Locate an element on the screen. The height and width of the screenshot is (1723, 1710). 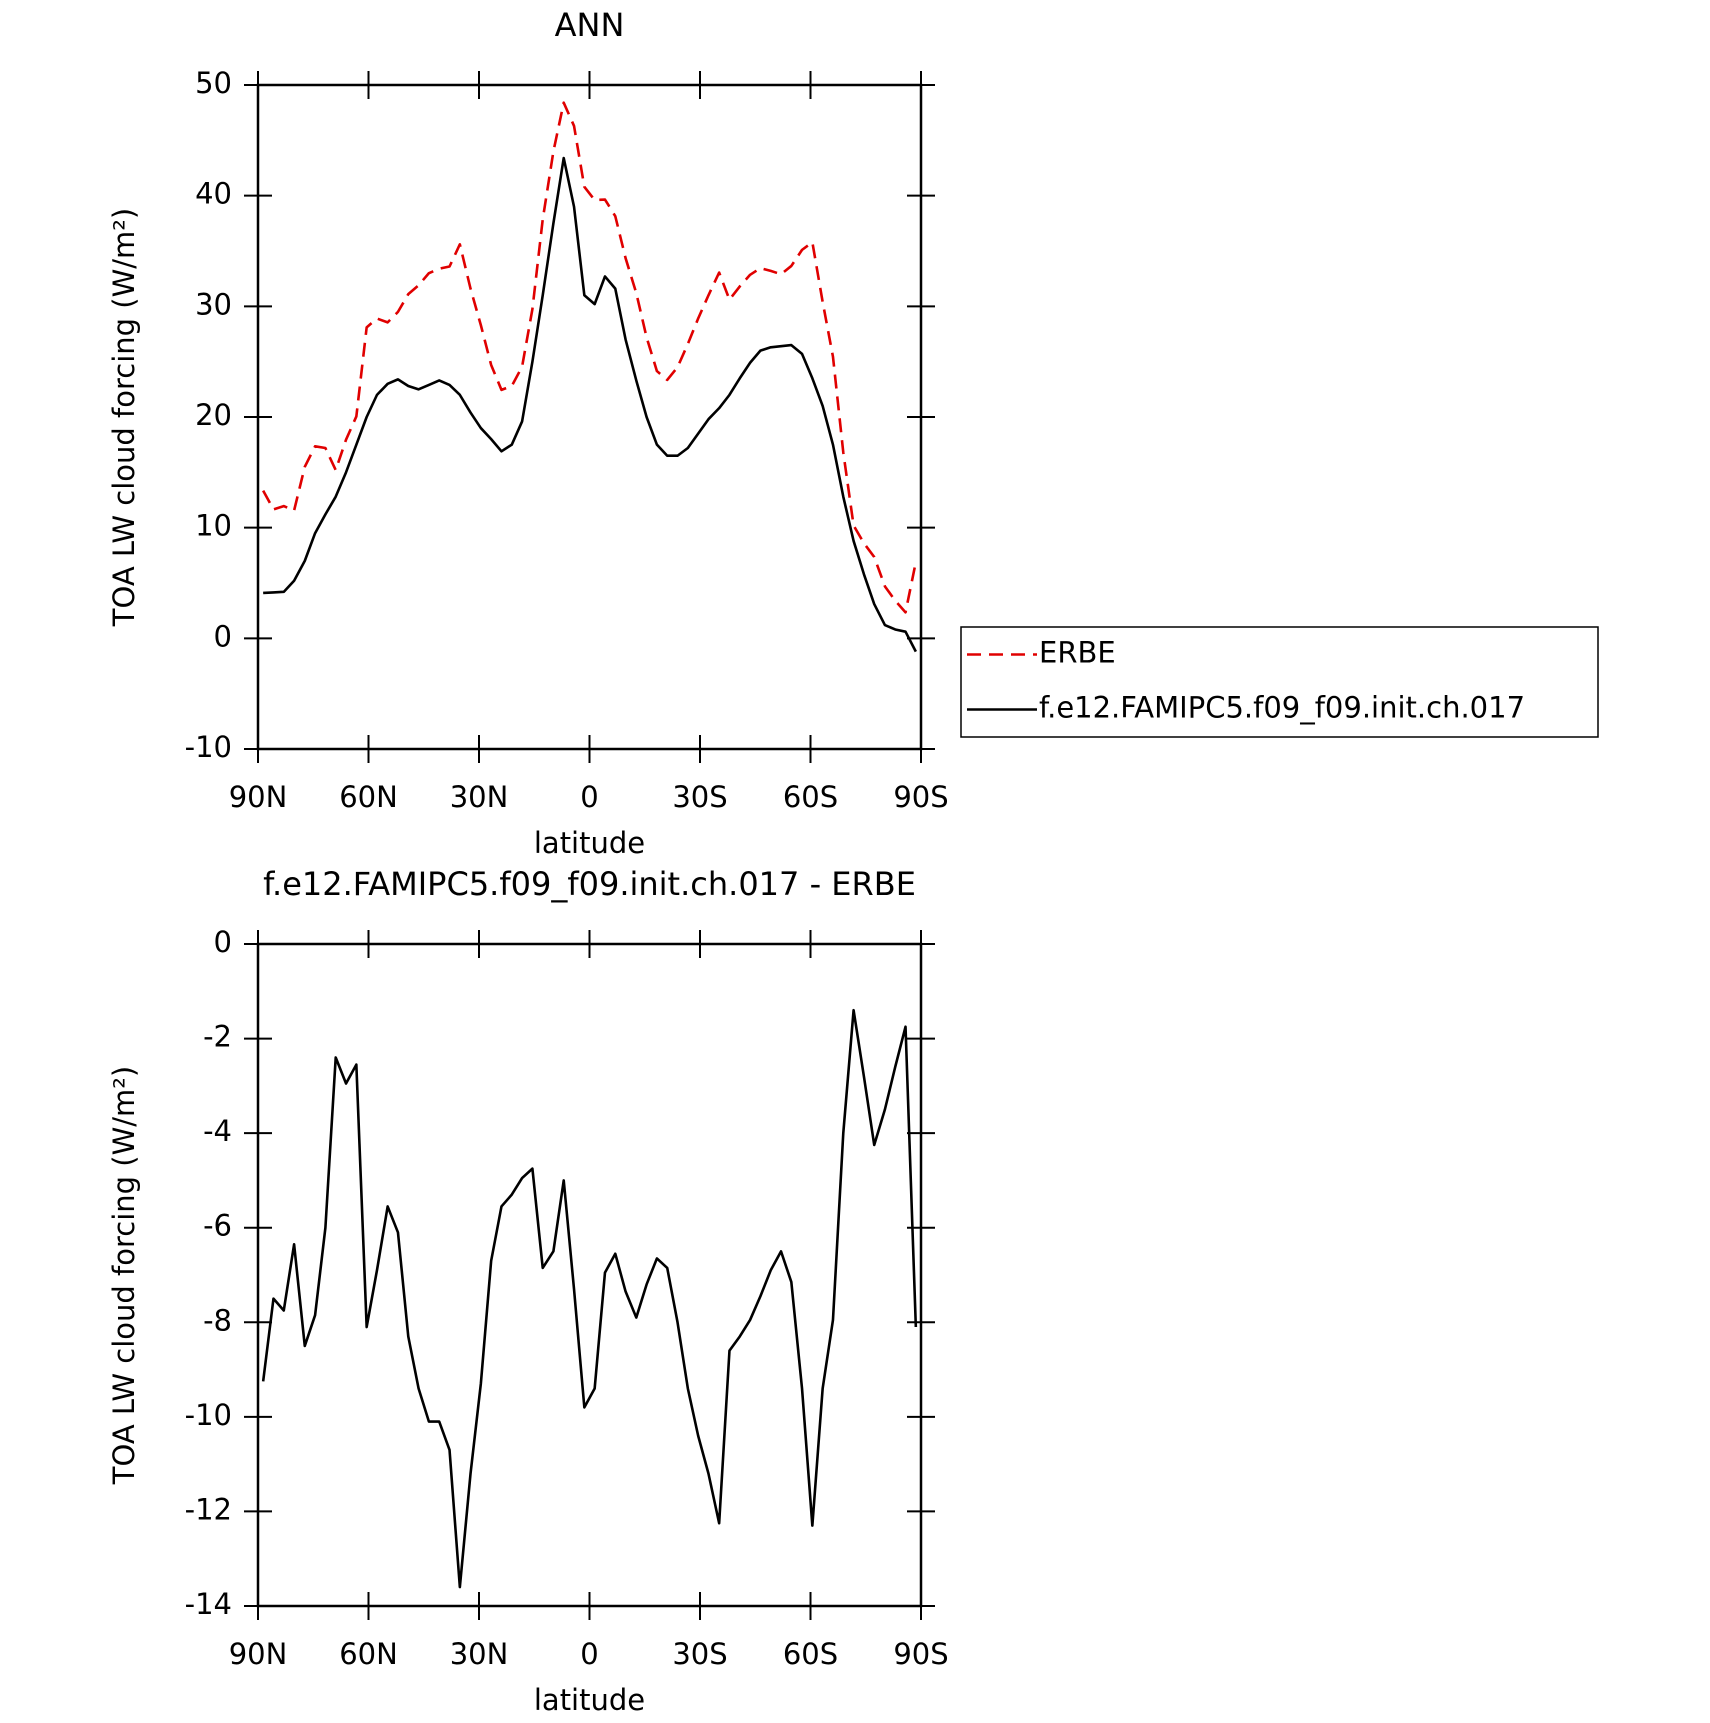
chart-title: f.e12.FAMIPC5.f09_f09.init.ch.017 - ERBE is located at coordinates (589, 884).